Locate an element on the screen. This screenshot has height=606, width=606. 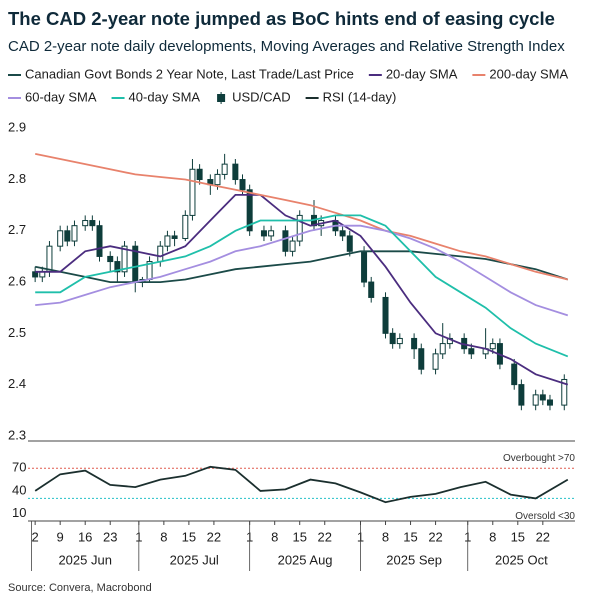
y-tick-label: 2.9 is located at coordinates (17, 127).